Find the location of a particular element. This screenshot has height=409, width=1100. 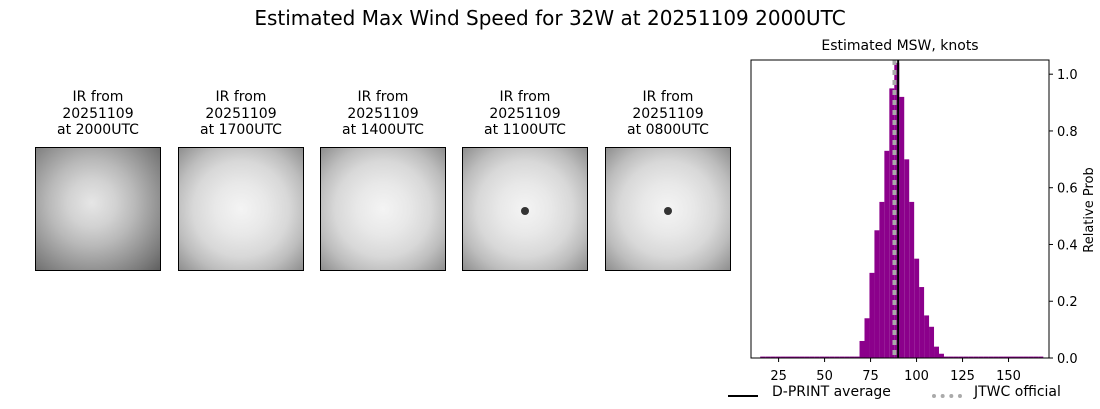

legend-item-jtwc: JTWC official is located at coordinates (996, 392).